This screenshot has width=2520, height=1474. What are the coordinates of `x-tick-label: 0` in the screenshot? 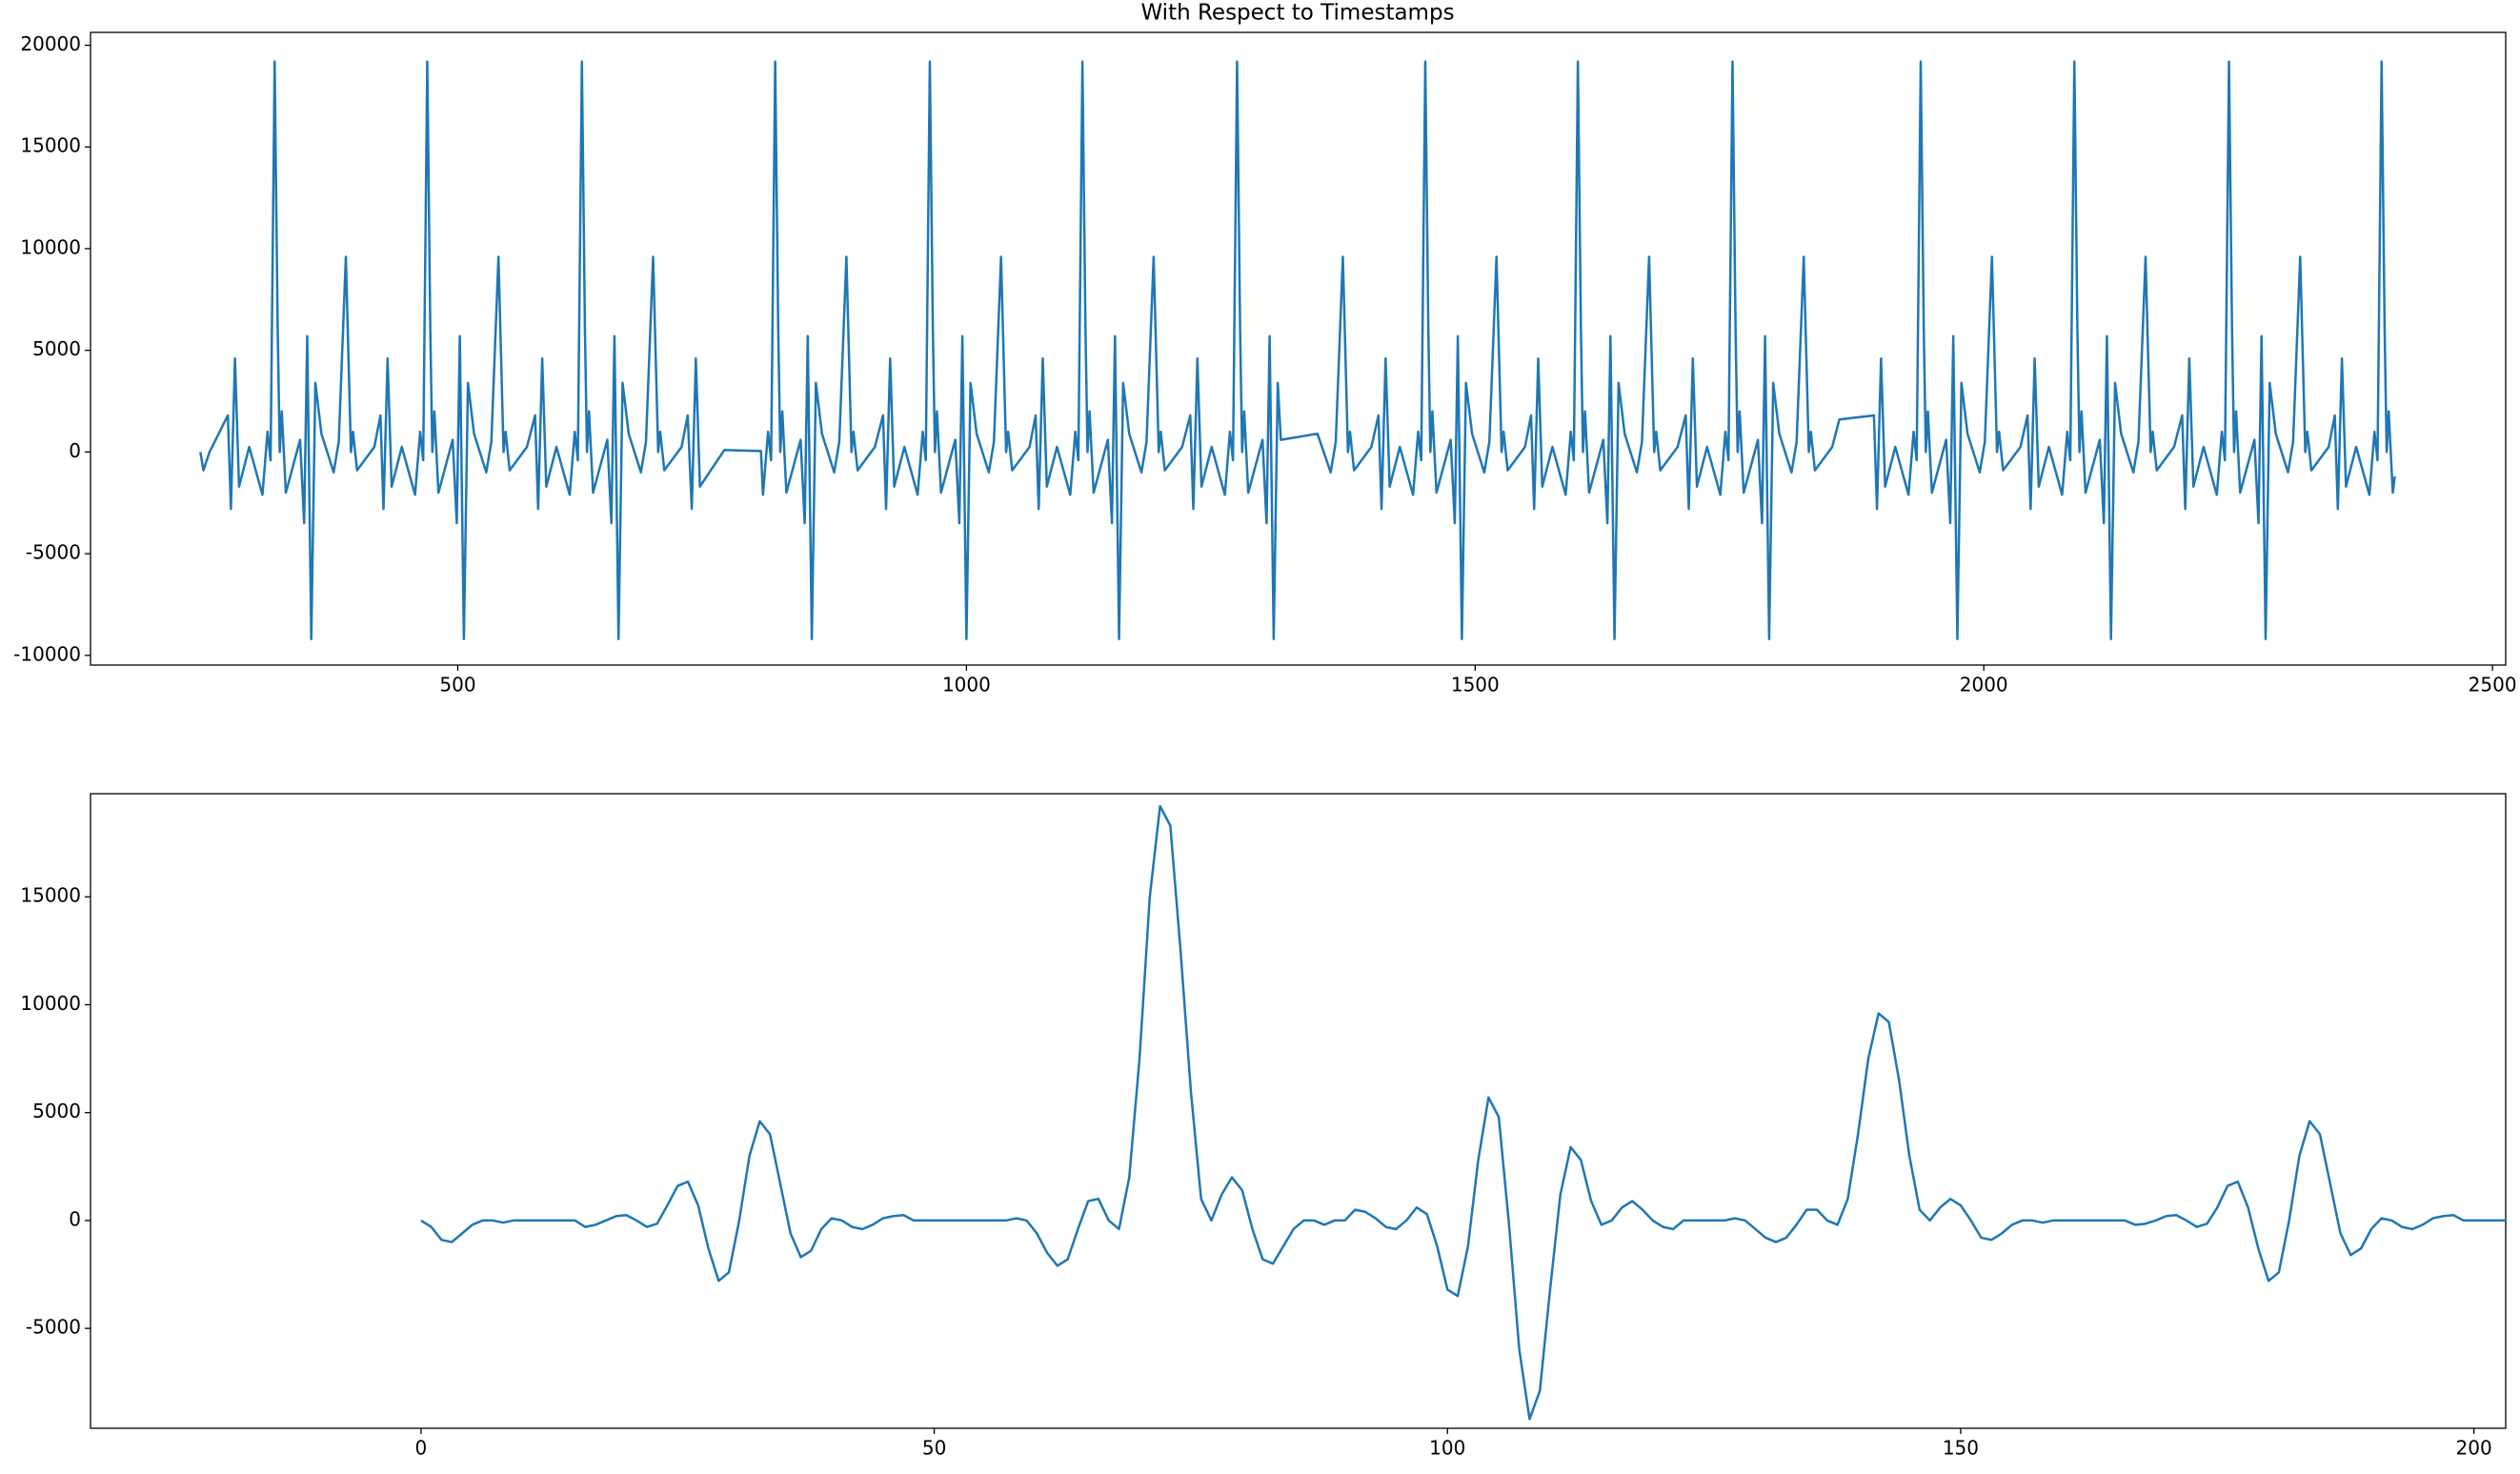 It's located at (422, 1448).